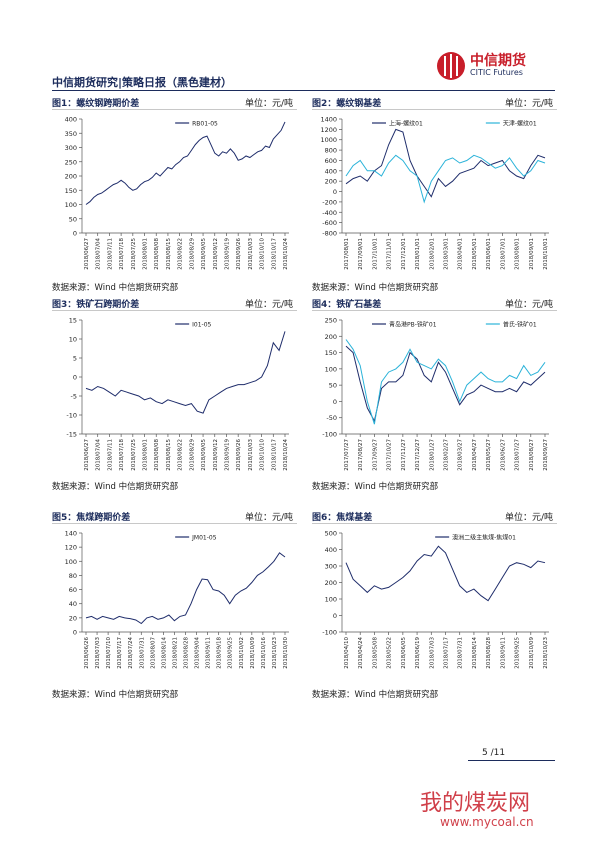 Image resolution: width=595 pixels, height=842 pixels. Describe the element at coordinates (231, 653) in the screenshot. I see `x-tick-label: 2018/09/25` at that location.